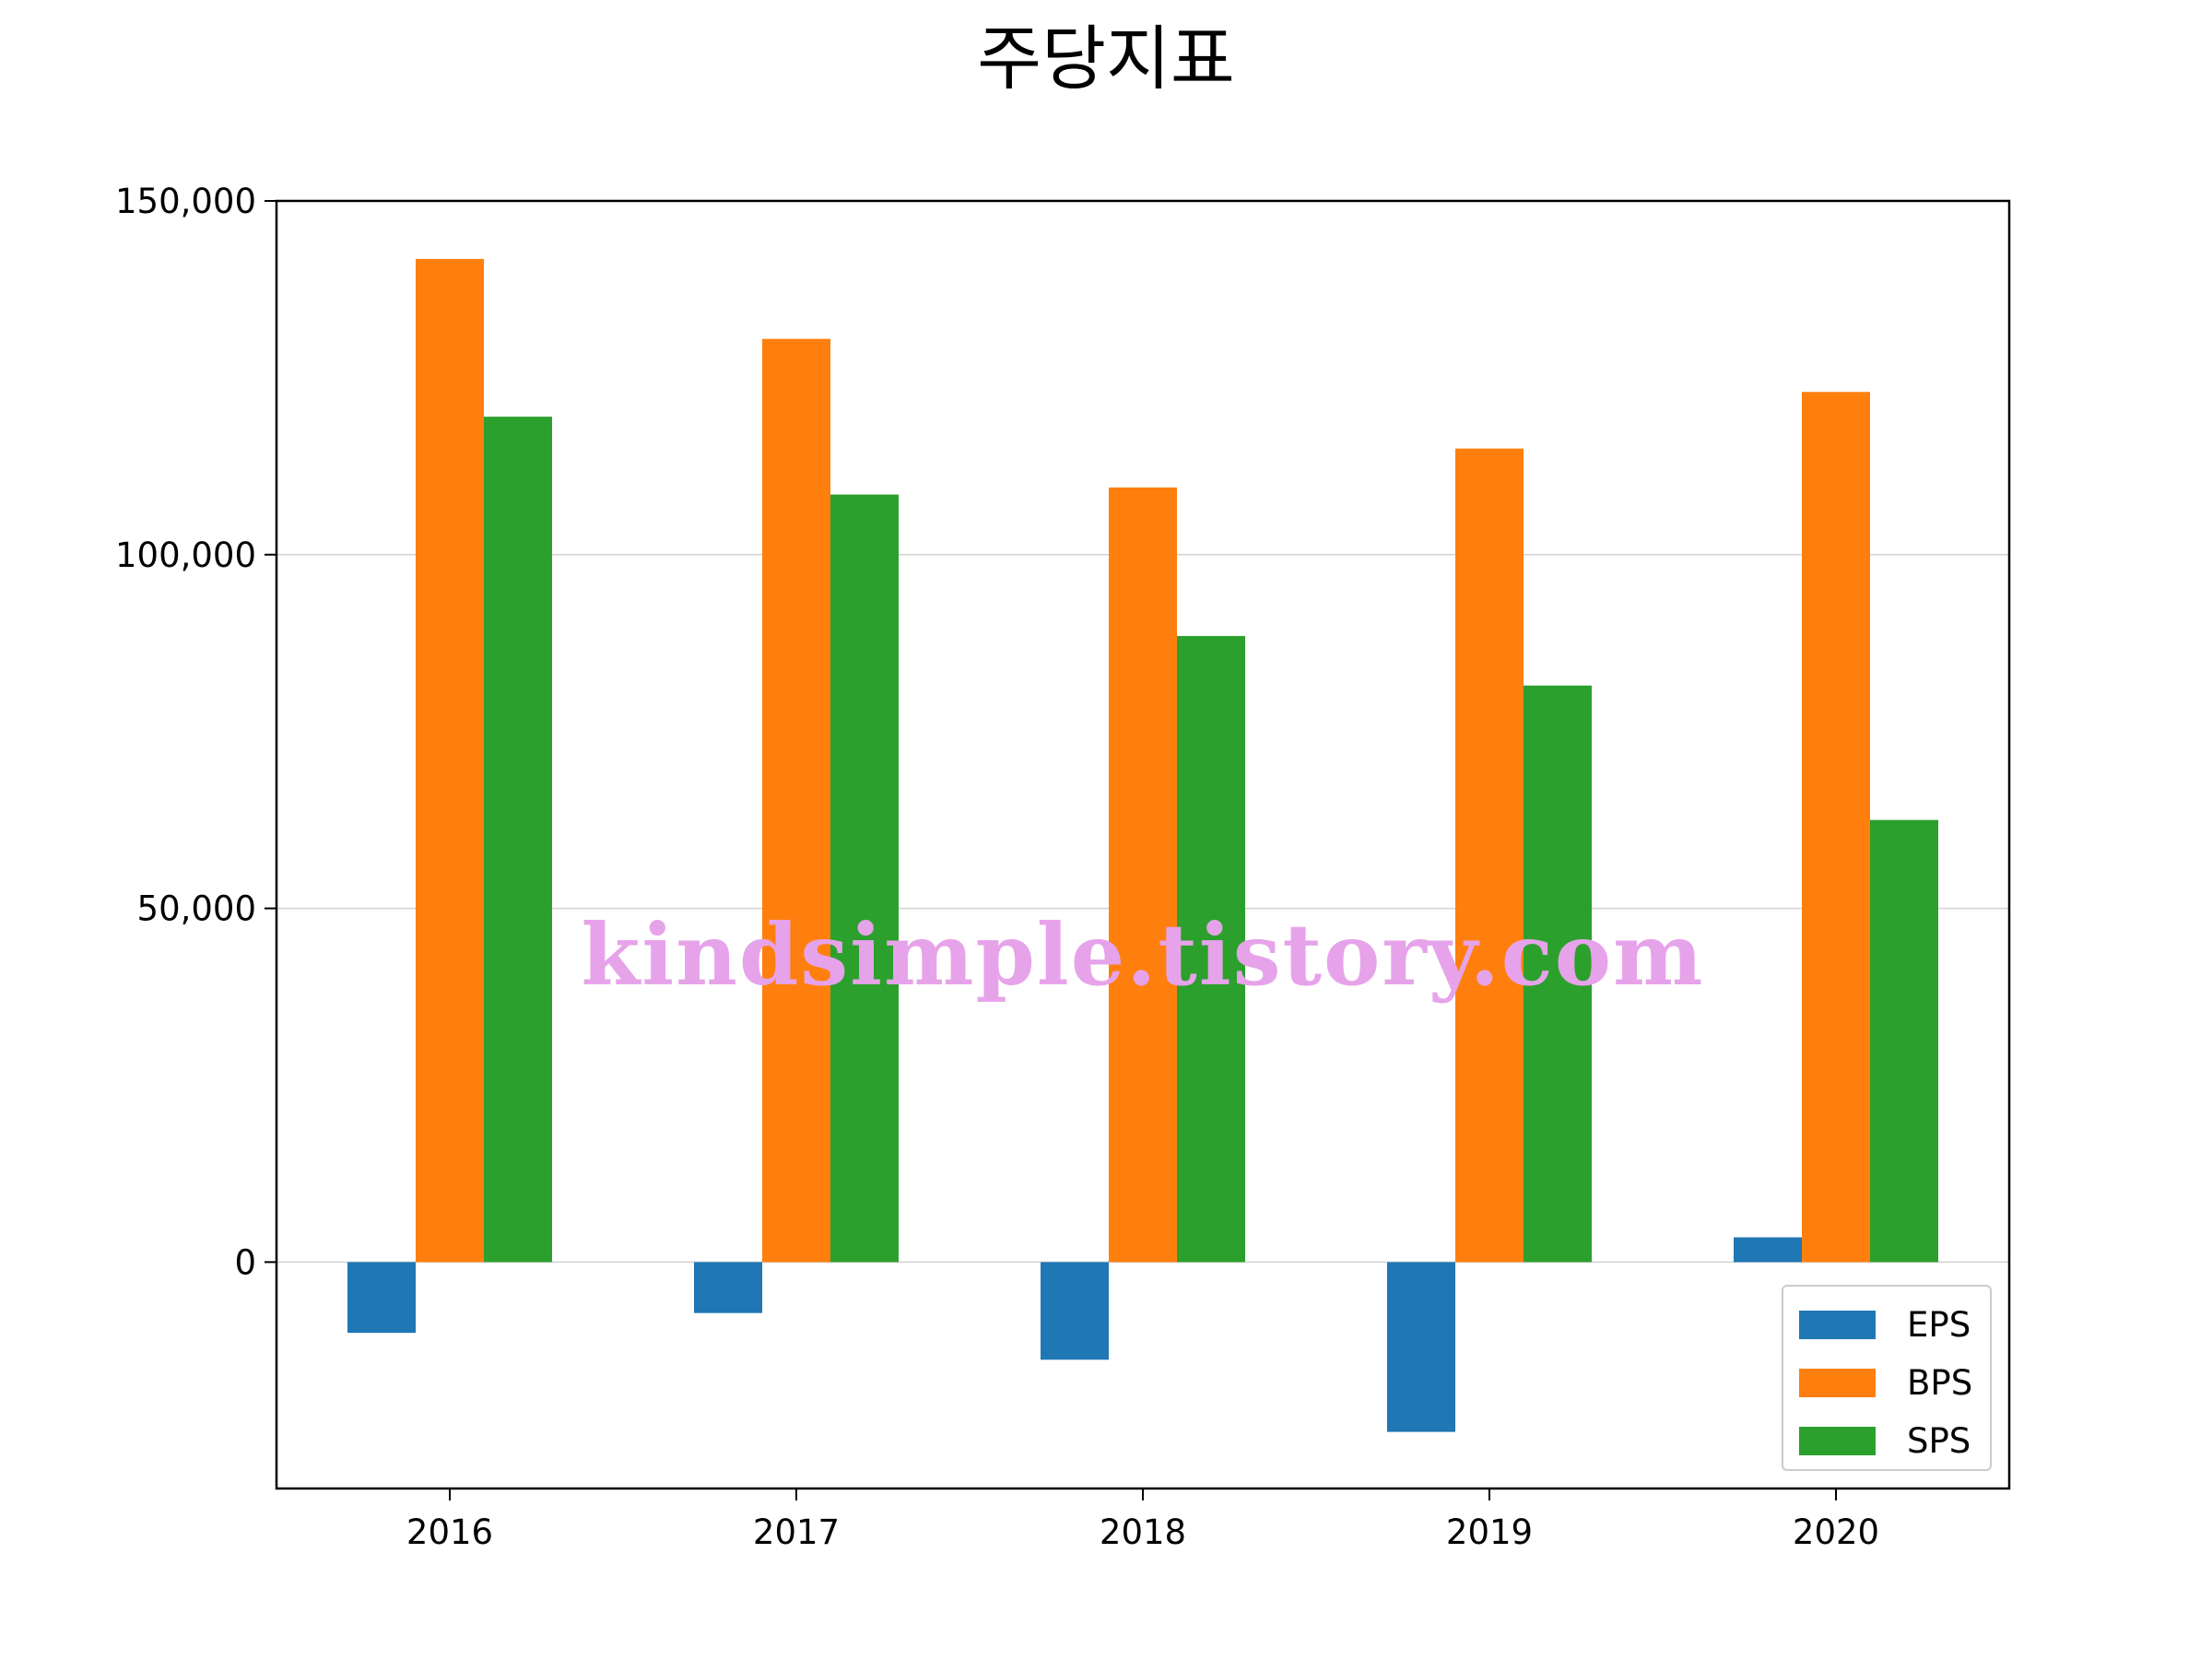  What do you see at coordinates (1904, 1041) in the screenshot?
I see `bar-sps-2020` at bounding box center [1904, 1041].